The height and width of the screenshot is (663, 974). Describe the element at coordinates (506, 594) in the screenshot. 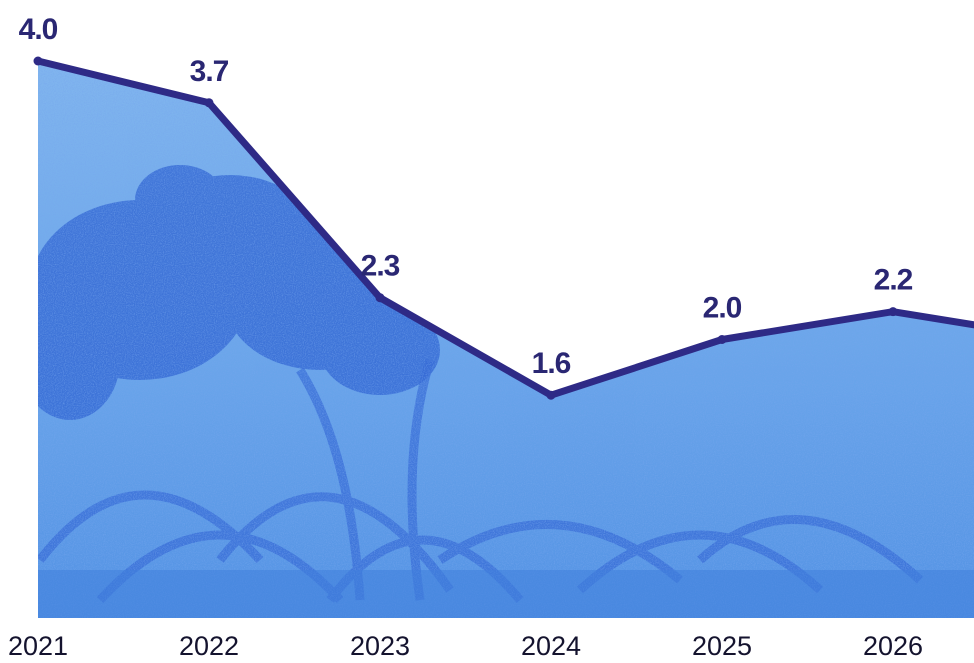

I see `ground-band` at that location.